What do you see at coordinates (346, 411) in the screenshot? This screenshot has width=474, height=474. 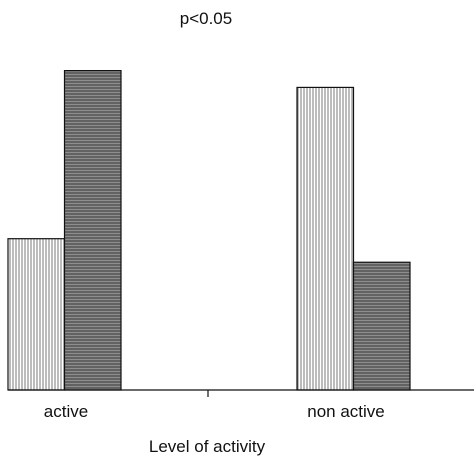 I see `x-tick-label-non-active: non active` at bounding box center [346, 411].